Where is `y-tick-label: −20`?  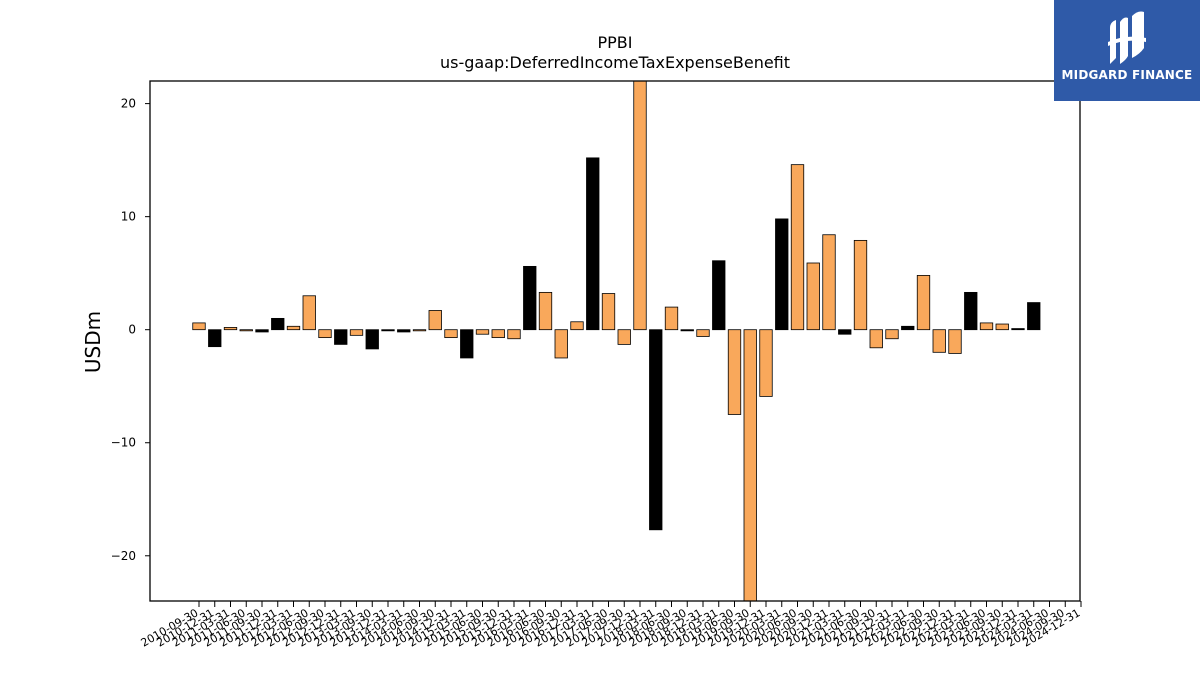
y-tick-label: −20 is located at coordinates (123, 556).